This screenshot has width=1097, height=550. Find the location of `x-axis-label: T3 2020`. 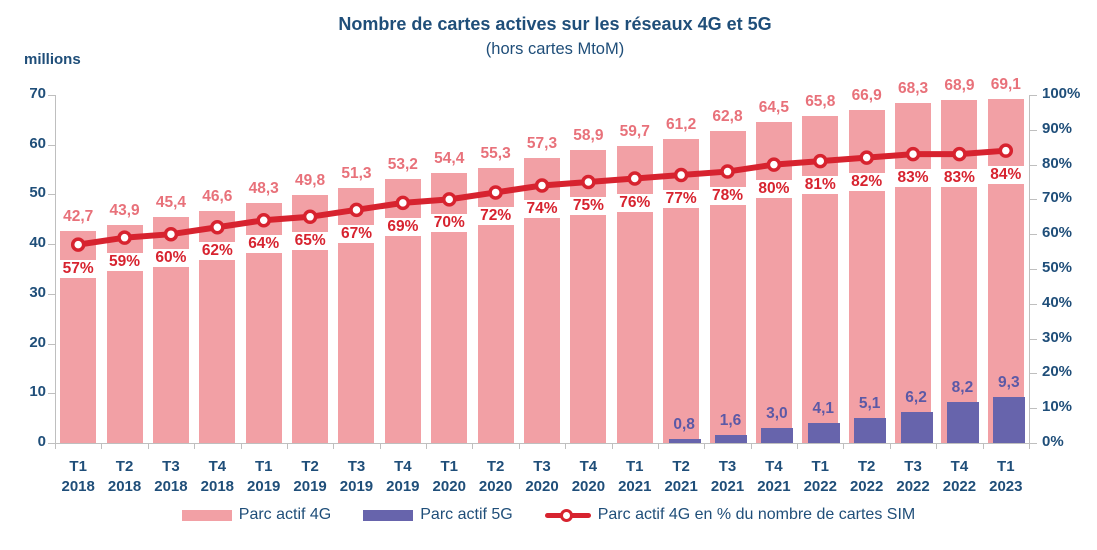

x-axis-label: T3 2020 is located at coordinates (542, 477).